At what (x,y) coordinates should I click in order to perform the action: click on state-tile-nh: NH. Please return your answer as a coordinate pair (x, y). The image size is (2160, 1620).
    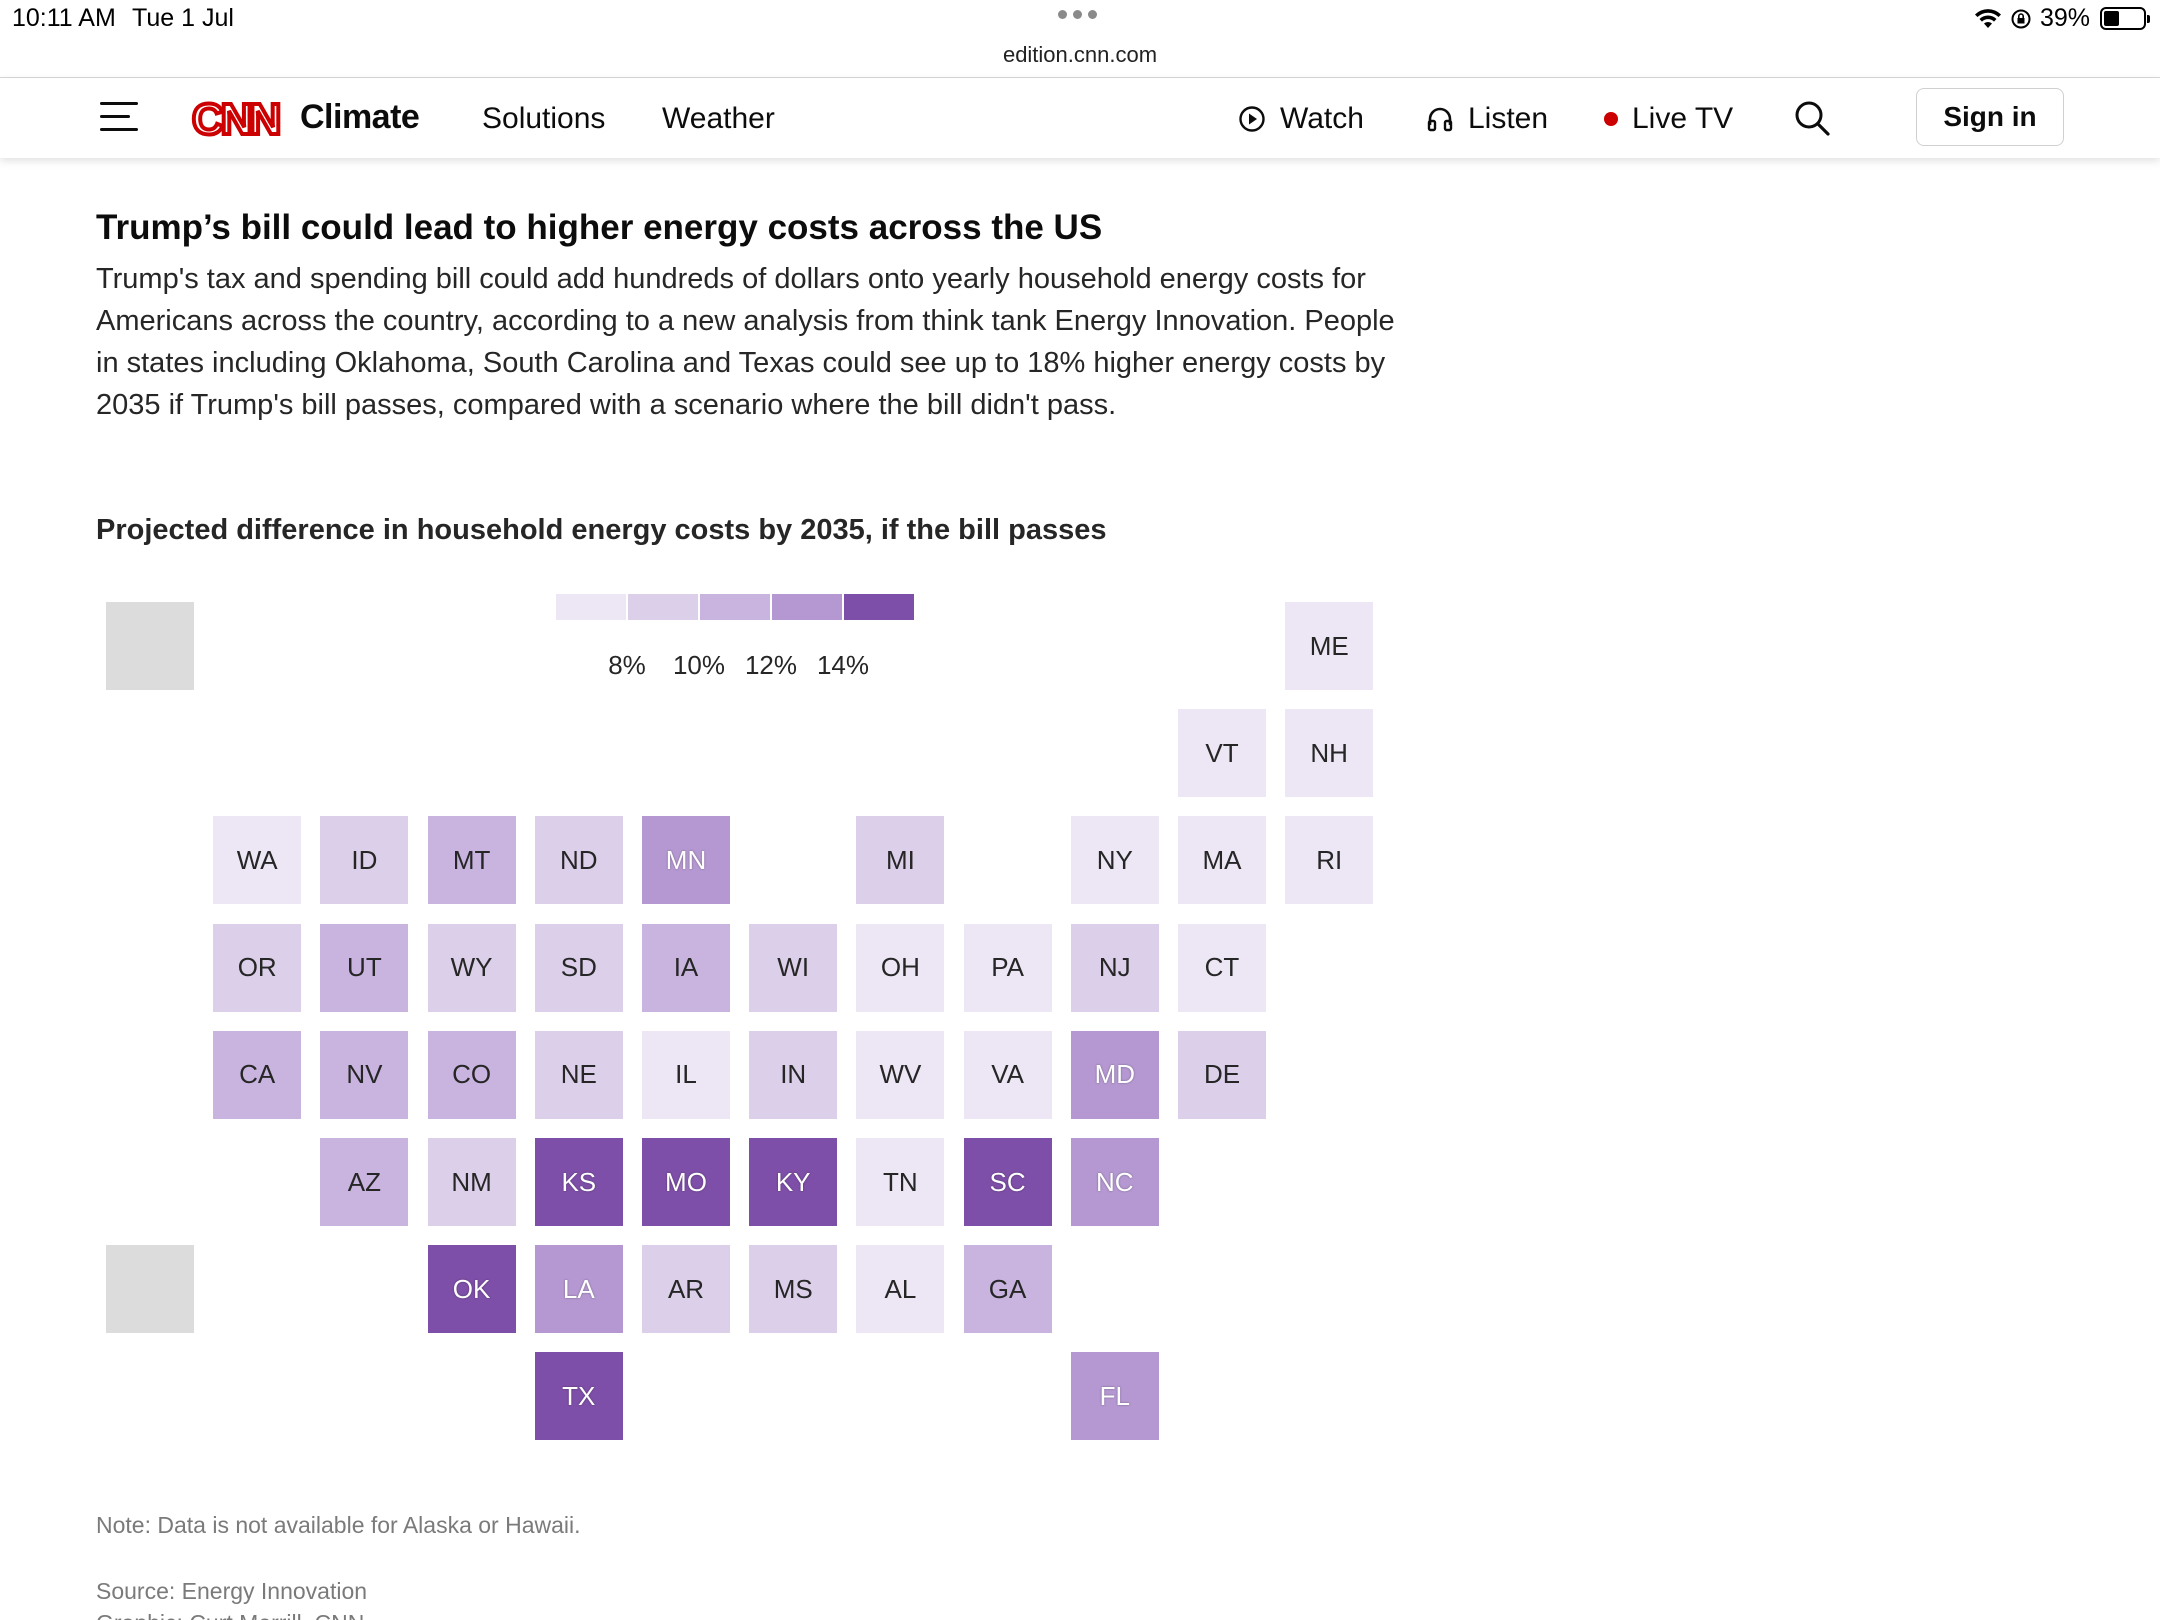
    Looking at the image, I should click on (1329, 753).